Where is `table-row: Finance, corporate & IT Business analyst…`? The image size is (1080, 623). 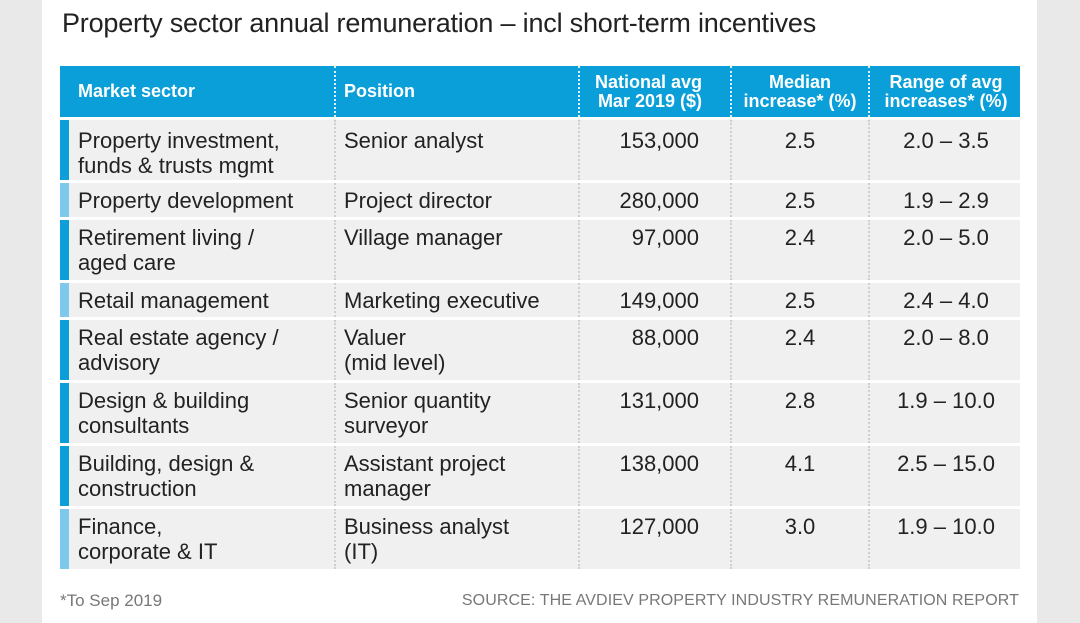 table-row: Finance, corporate & IT Business analyst… is located at coordinates (540, 537).